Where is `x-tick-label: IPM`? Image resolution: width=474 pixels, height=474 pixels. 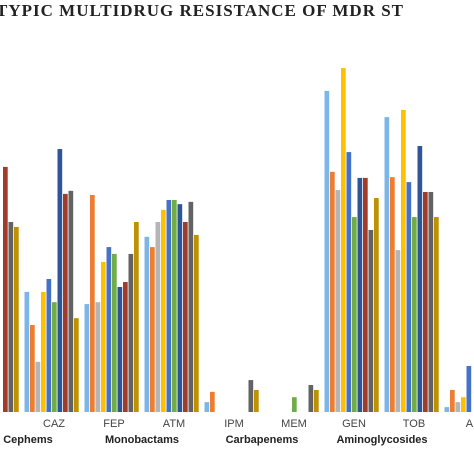 x-tick-label: IPM is located at coordinates (234, 424).